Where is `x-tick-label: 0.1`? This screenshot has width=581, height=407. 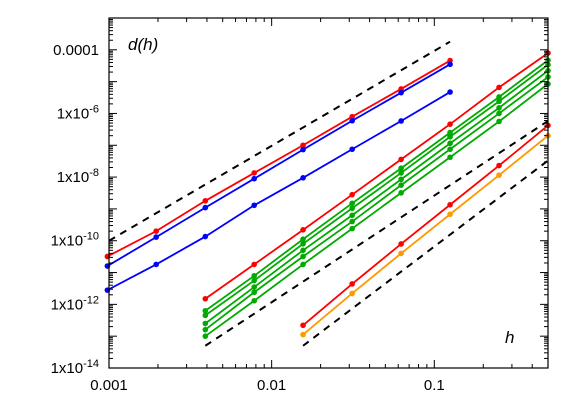 x-tick-label: 0.1 is located at coordinates (434, 385).